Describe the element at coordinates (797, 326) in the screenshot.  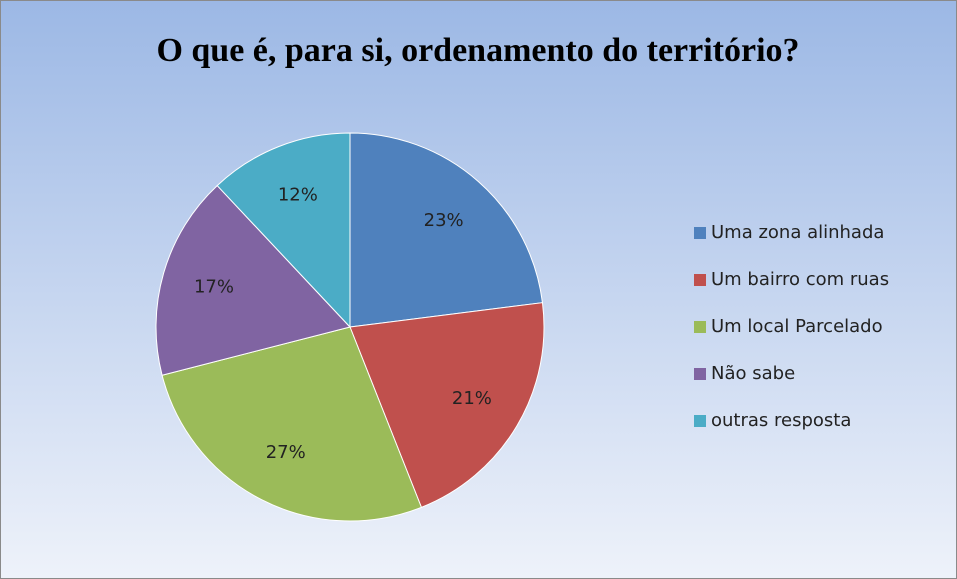
I see `legend-label: Um local Parcelado` at that location.